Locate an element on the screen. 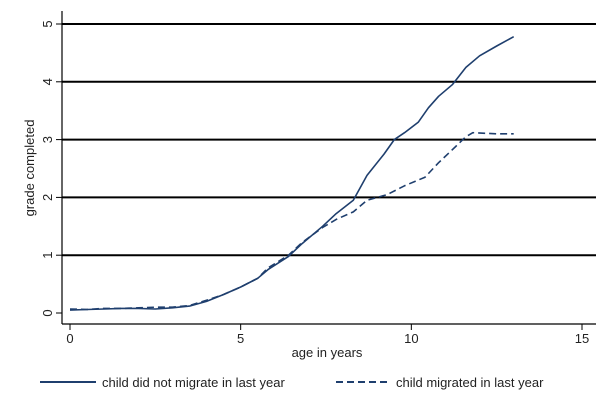 Image resolution: width=610 pixels, height=416 pixels. legend-label-migrated: child migrated in last year is located at coordinates (470, 382).